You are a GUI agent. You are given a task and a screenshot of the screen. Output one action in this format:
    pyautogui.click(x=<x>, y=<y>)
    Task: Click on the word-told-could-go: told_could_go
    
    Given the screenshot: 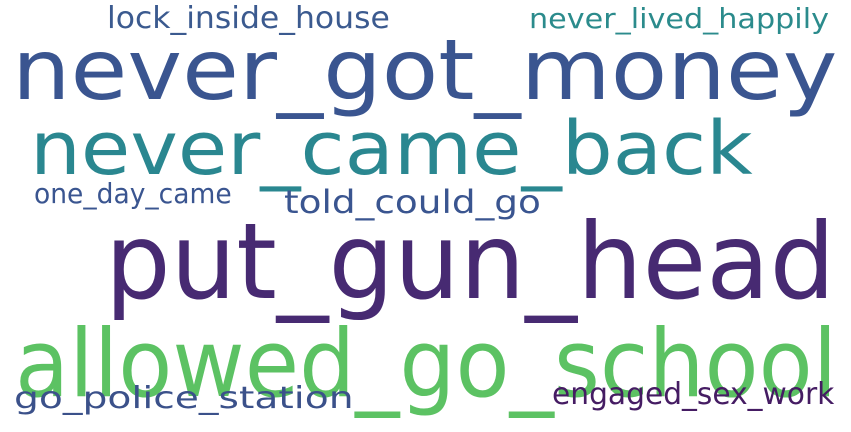 What is the action you would take?
    pyautogui.click(x=412, y=202)
    